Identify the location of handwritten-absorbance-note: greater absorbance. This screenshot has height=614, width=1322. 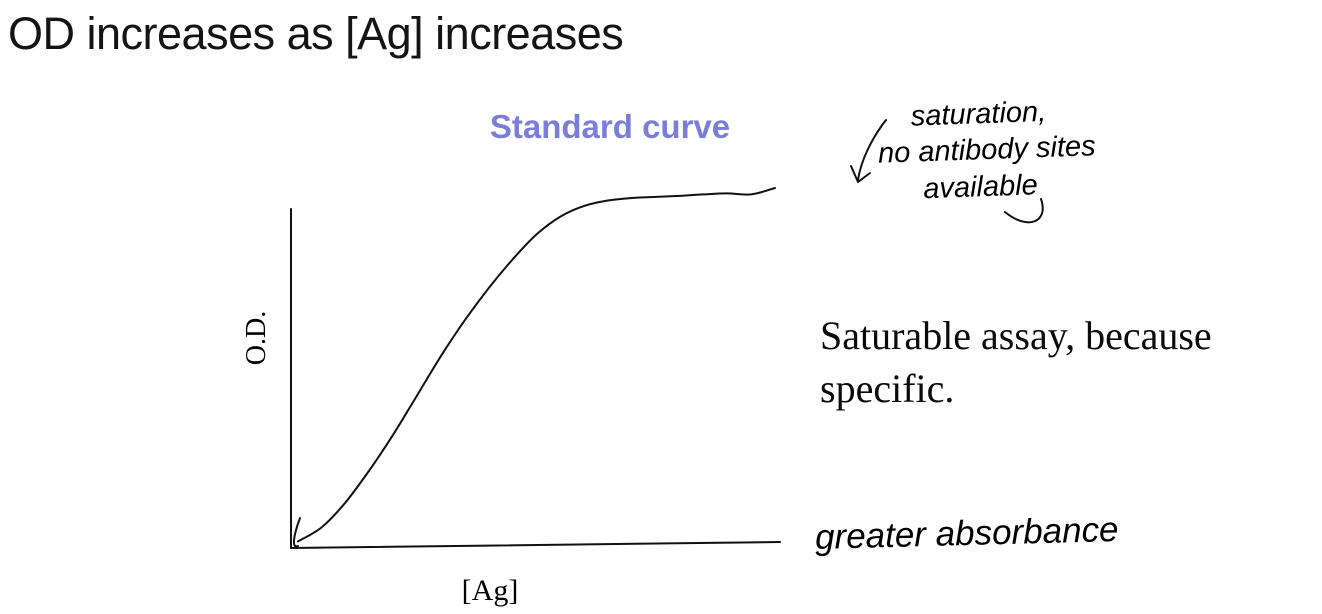
(966, 533).